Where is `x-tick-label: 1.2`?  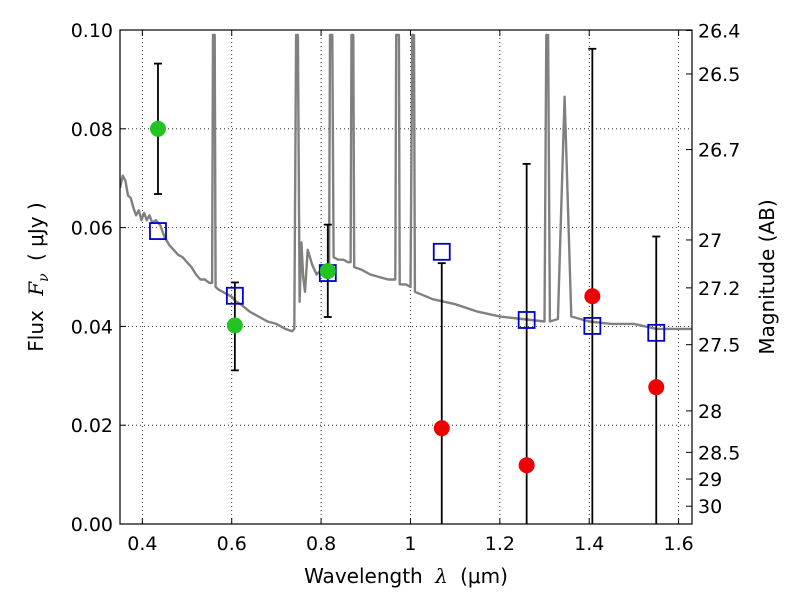
x-tick-label: 1.2 is located at coordinates (500, 544).